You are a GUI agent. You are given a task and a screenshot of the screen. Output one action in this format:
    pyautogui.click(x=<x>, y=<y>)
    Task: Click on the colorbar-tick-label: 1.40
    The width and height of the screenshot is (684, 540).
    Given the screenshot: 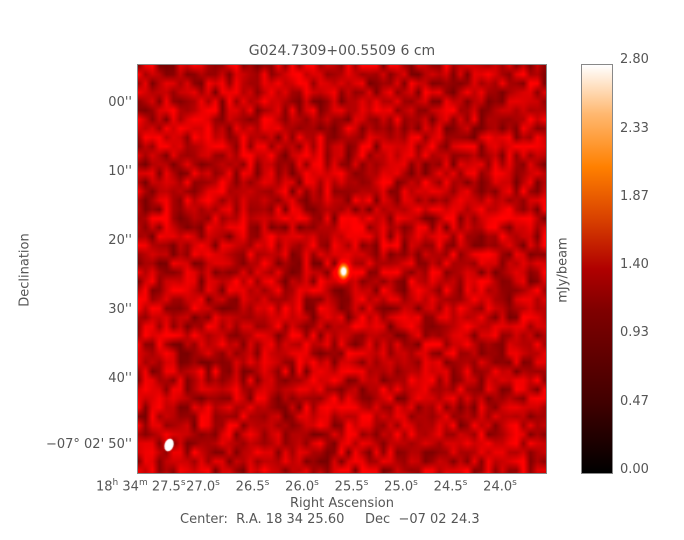 What is the action you would take?
    pyautogui.click(x=634, y=265)
    